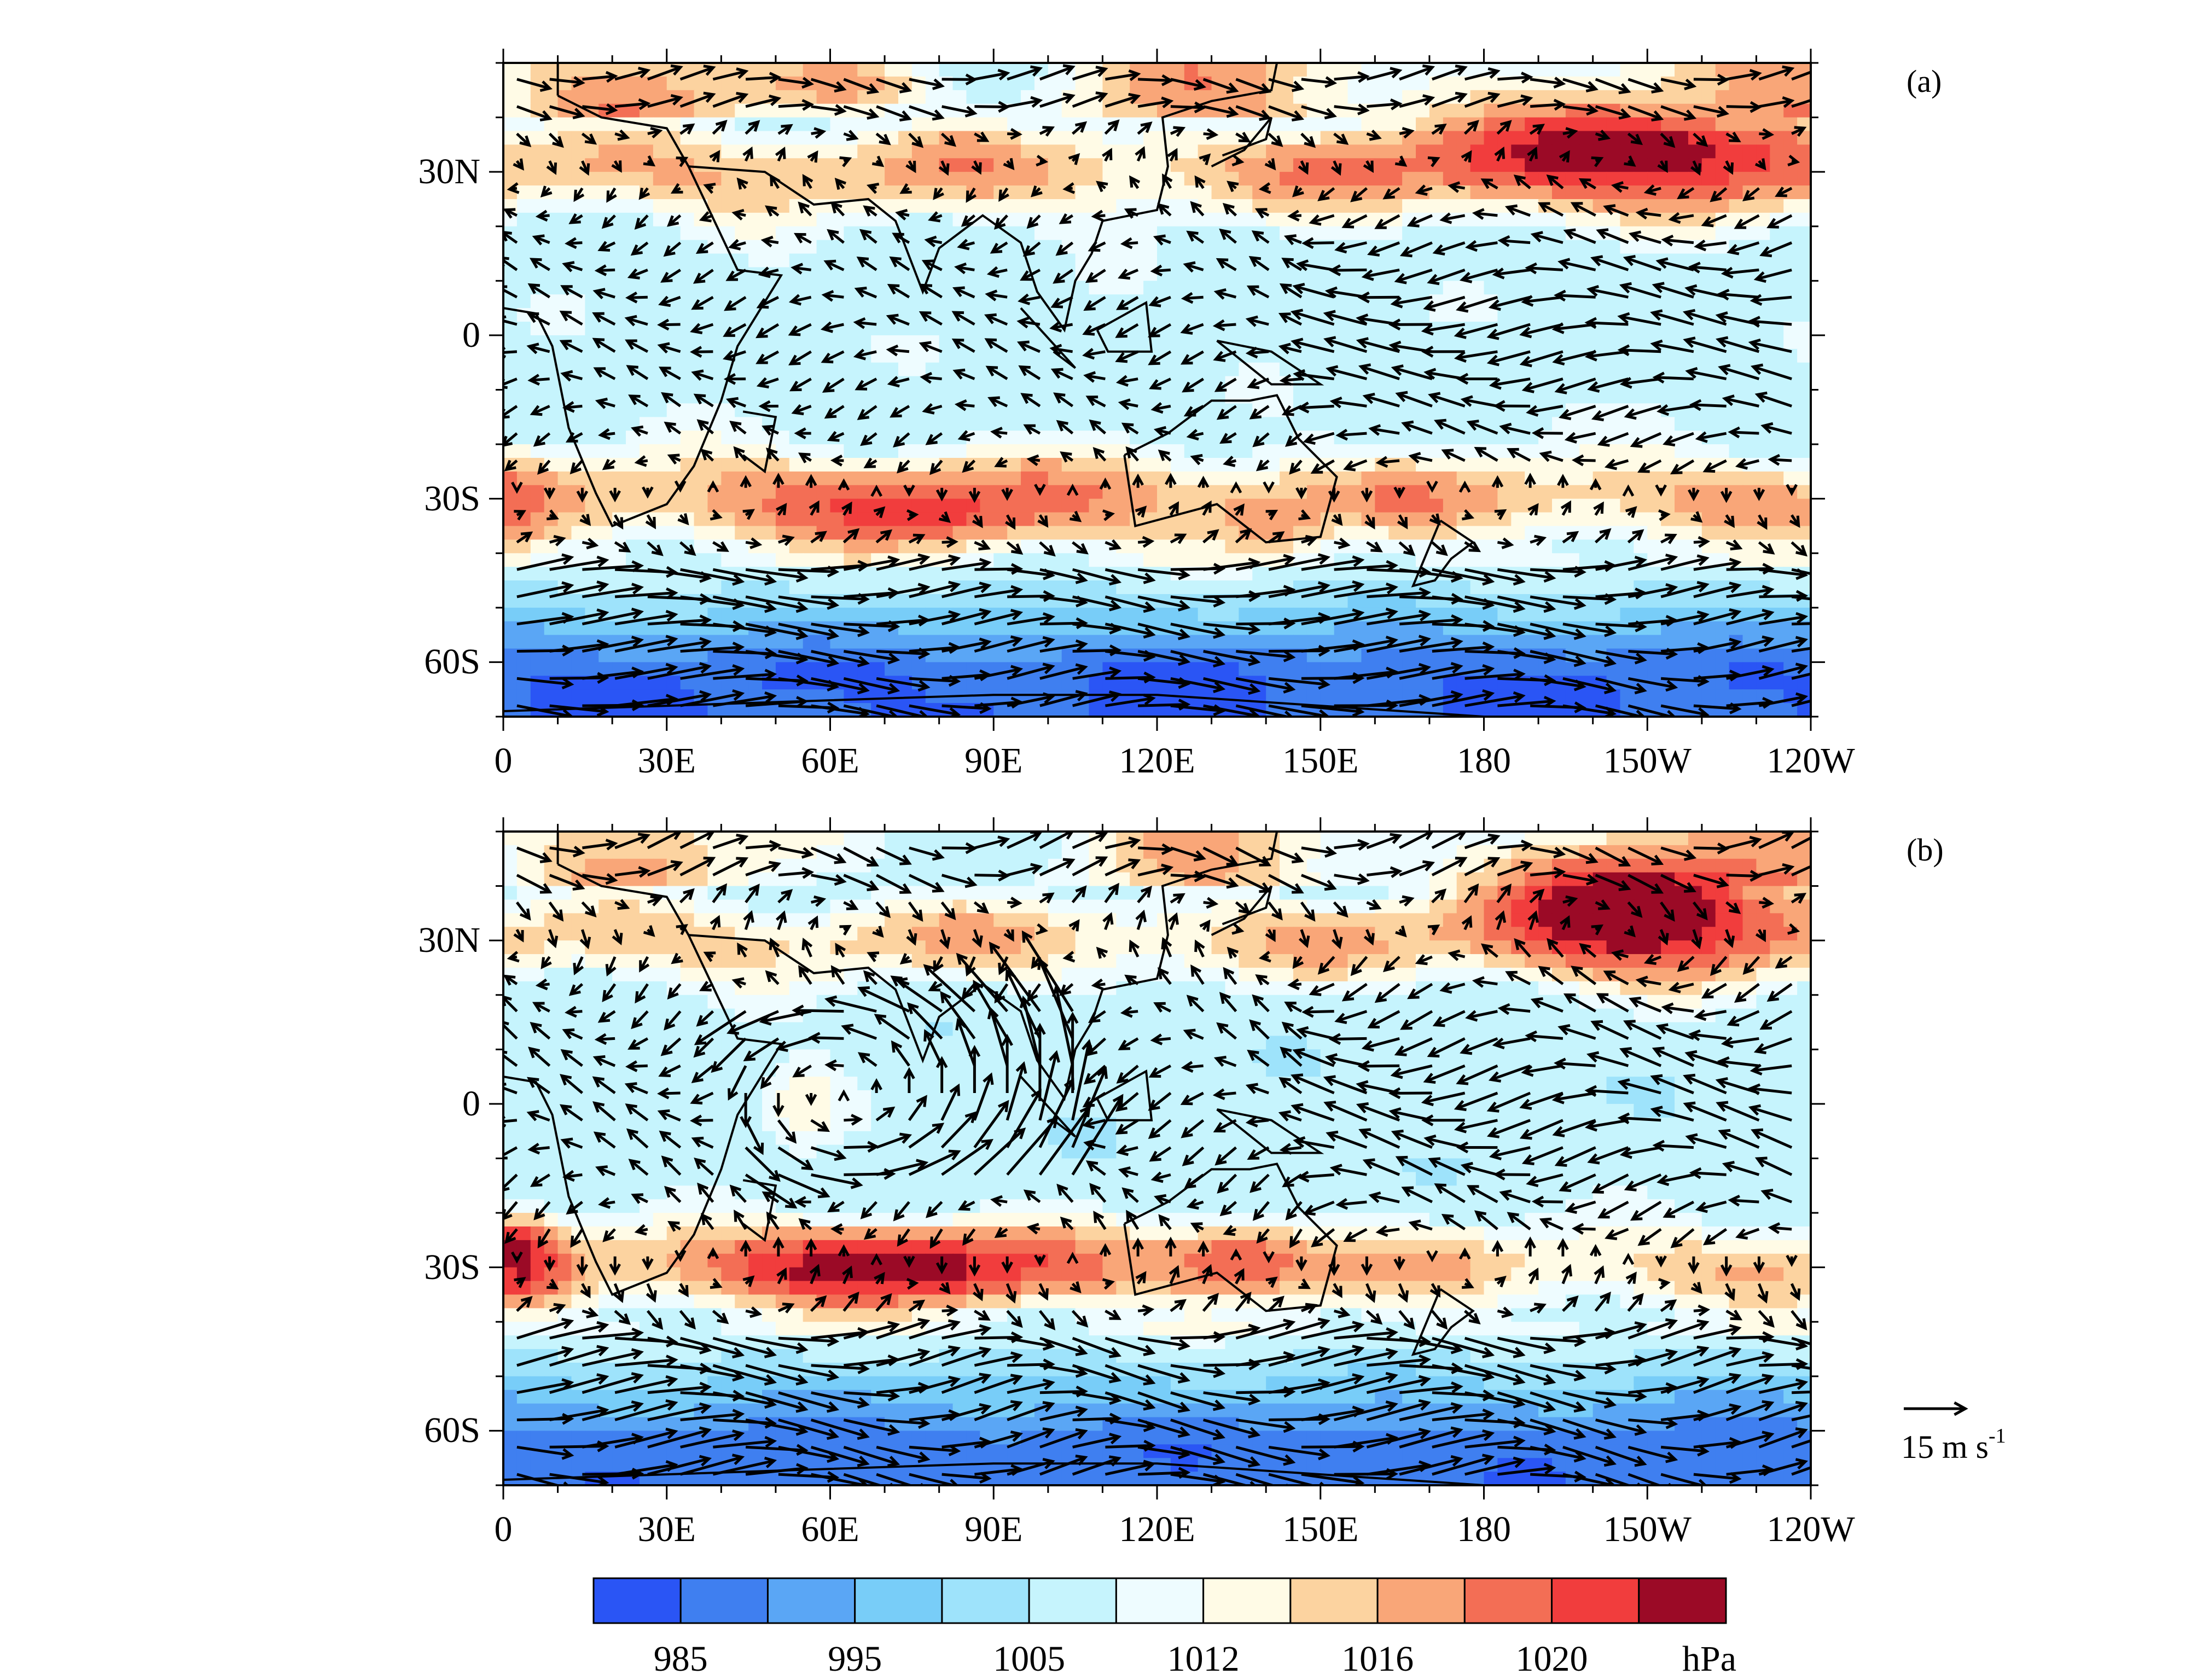 The image size is (2197, 1680). What do you see at coordinates (1377, 1659) in the screenshot?
I see `colorbar-label: 1016` at bounding box center [1377, 1659].